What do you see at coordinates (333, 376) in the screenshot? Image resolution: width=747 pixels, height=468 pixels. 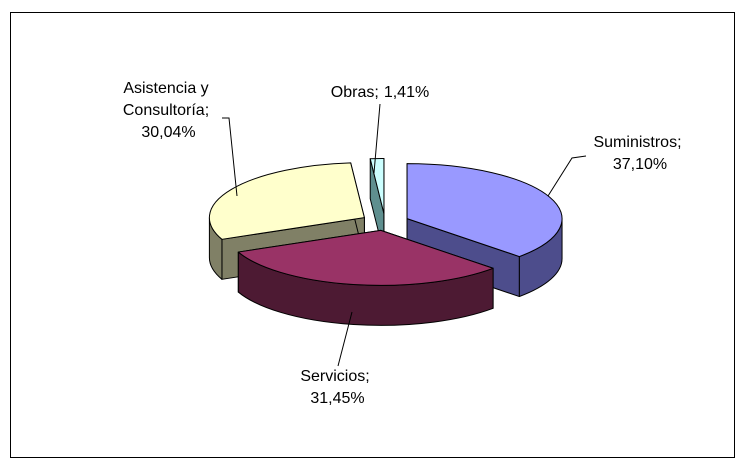 I see `label-category: Servicios` at bounding box center [333, 376].